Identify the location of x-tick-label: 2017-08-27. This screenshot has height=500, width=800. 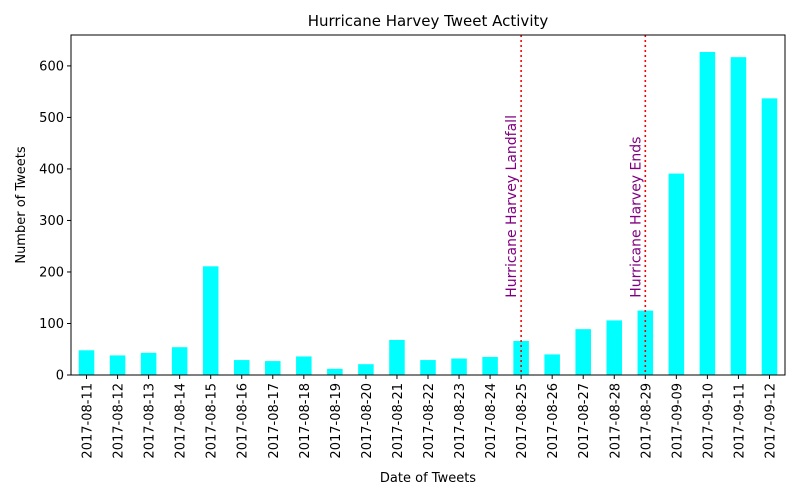
(584, 421).